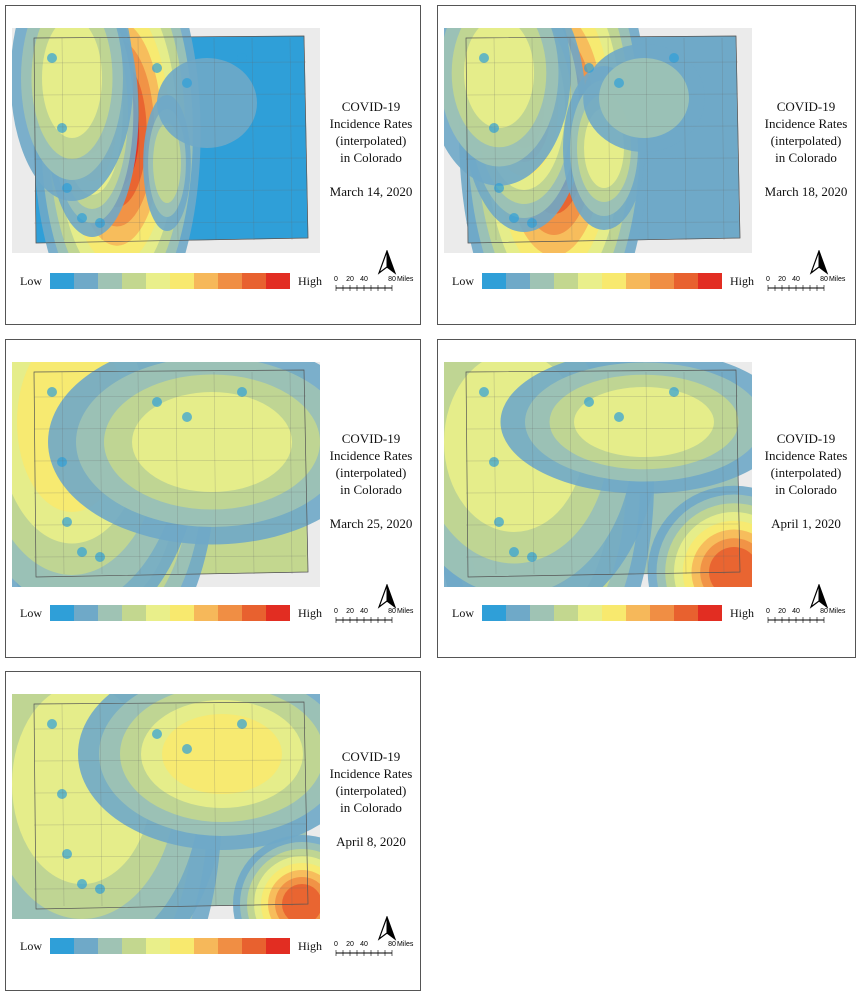  Describe the element at coordinates (806, 191) in the screenshot. I see `map-date: March 18, 2020` at that location.